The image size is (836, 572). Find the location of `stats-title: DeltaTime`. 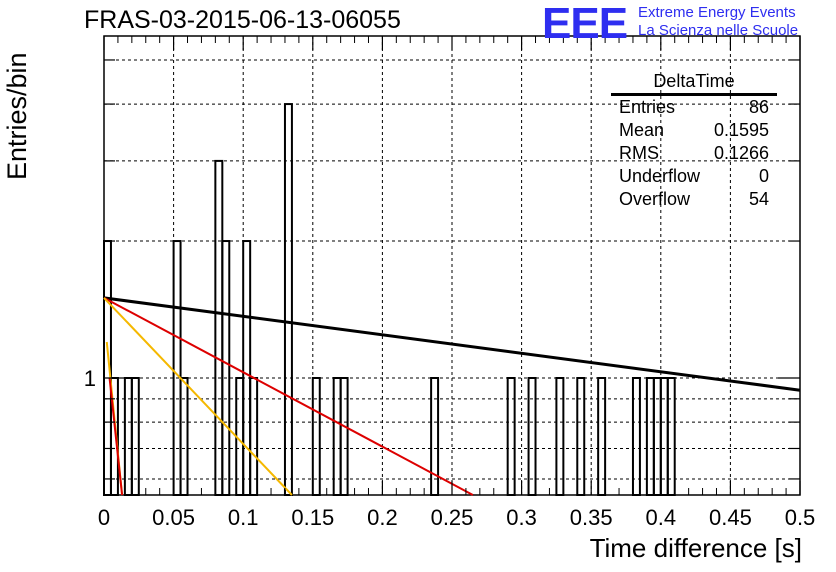

stats-title: DeltaTime is located at coordinates (694, 83).